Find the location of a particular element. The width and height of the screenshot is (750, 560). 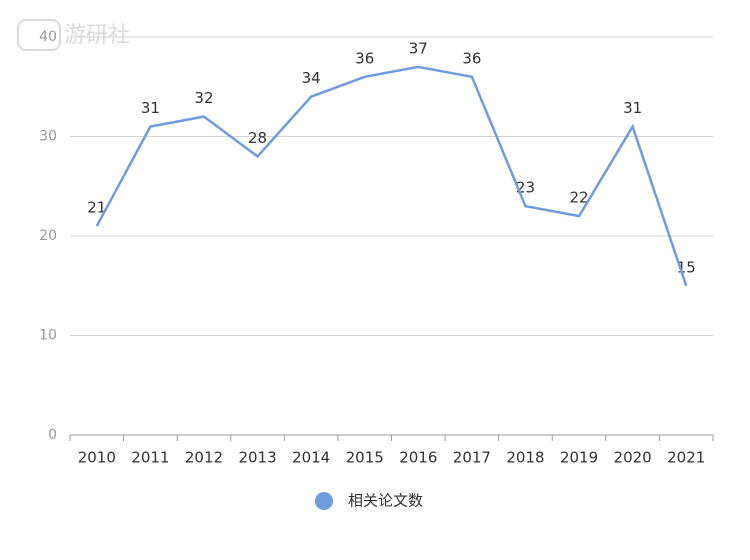

x-tick-label: 2021 is located at coordinates (686, 458).